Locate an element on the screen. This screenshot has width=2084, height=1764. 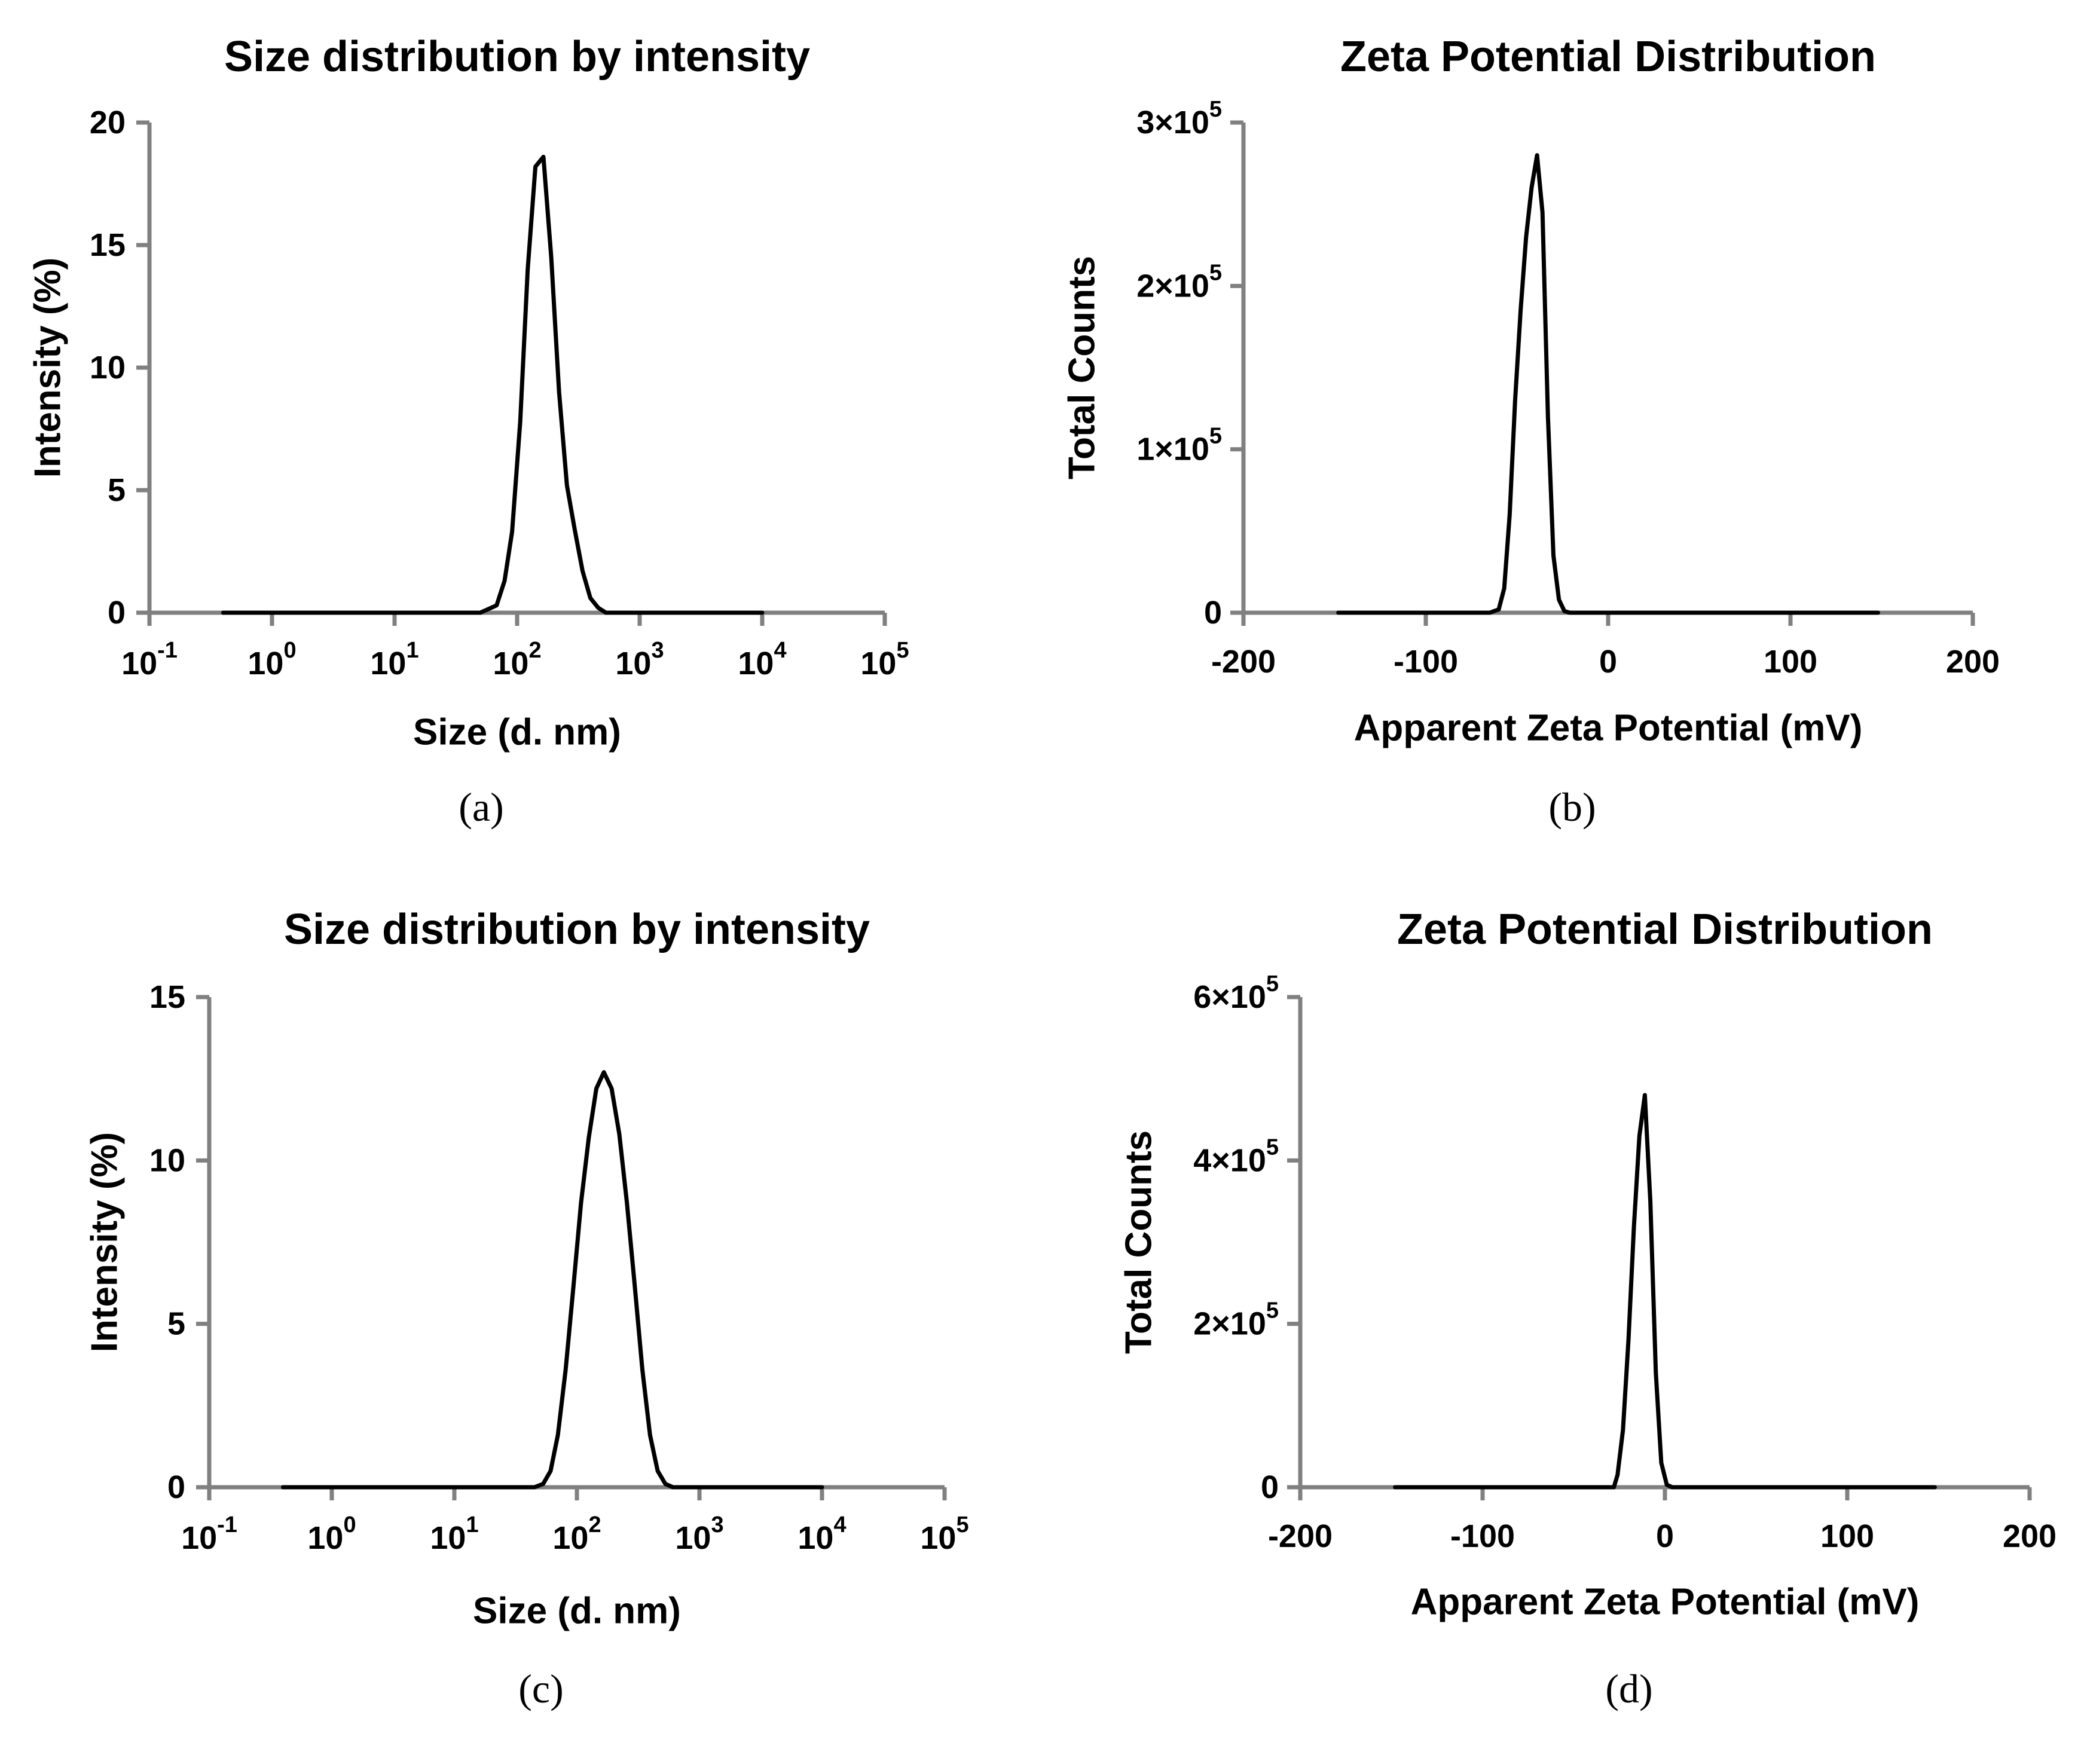
y-tick-label: 1×10⁵ is located at coordinates (1179, 445).